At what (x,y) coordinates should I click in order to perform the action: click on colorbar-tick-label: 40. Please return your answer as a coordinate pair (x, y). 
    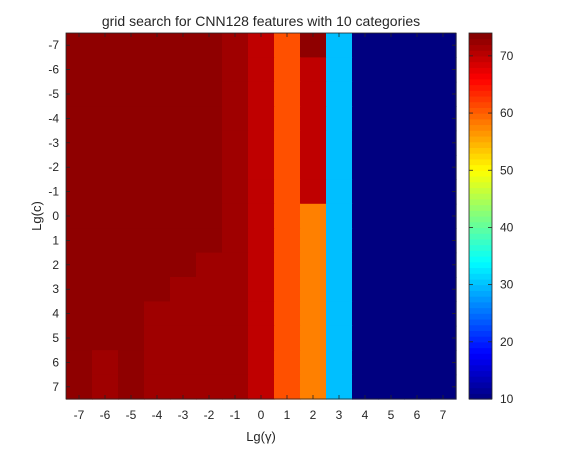
    Looking at the image, I should click on (507, 227).